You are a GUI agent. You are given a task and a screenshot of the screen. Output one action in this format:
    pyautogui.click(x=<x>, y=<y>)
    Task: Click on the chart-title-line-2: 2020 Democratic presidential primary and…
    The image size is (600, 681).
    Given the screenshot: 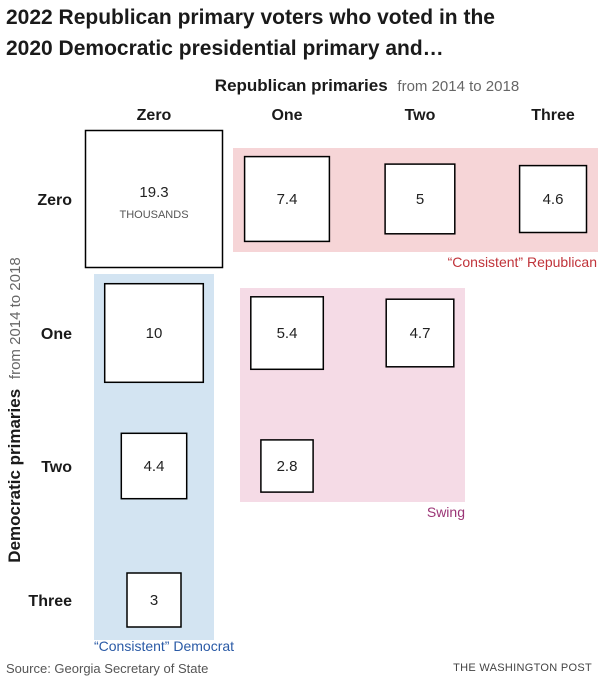 What is the action you would take?
    pyautogui.click(x=225, y=48)
    